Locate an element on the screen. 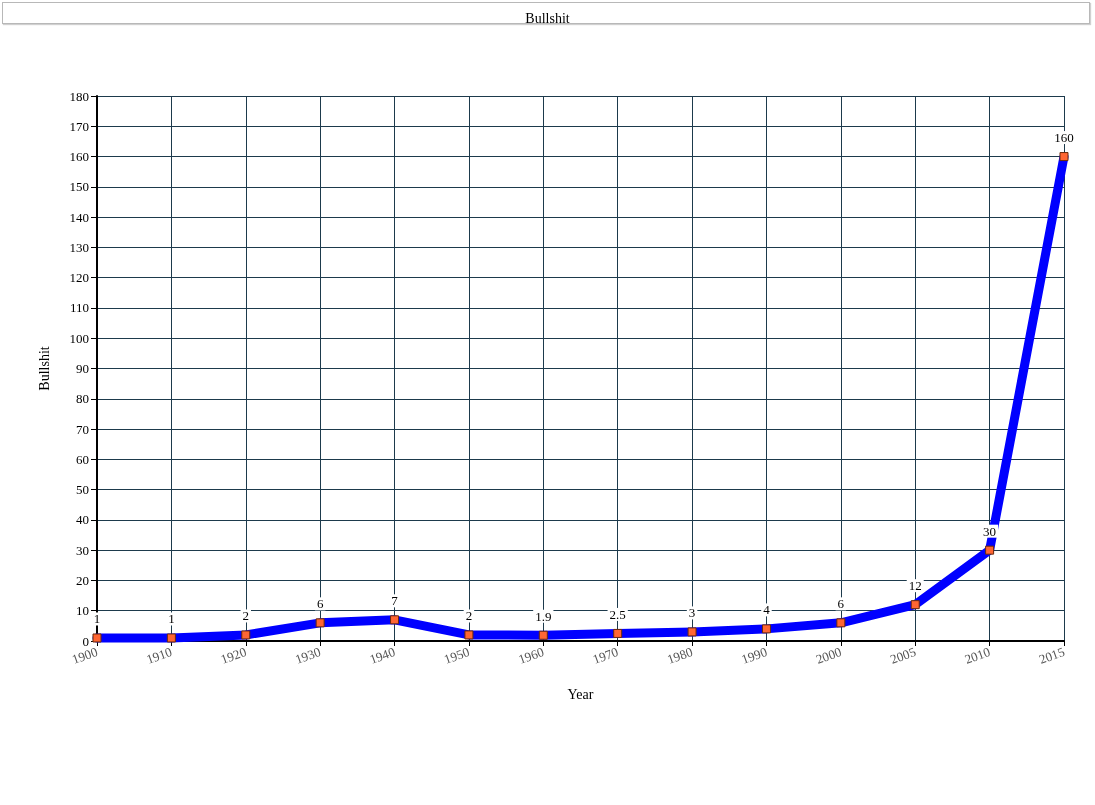 The height and width of the screenshot is (805, 1095). y-tick-label: 170 is located at coordinates (79, 126).